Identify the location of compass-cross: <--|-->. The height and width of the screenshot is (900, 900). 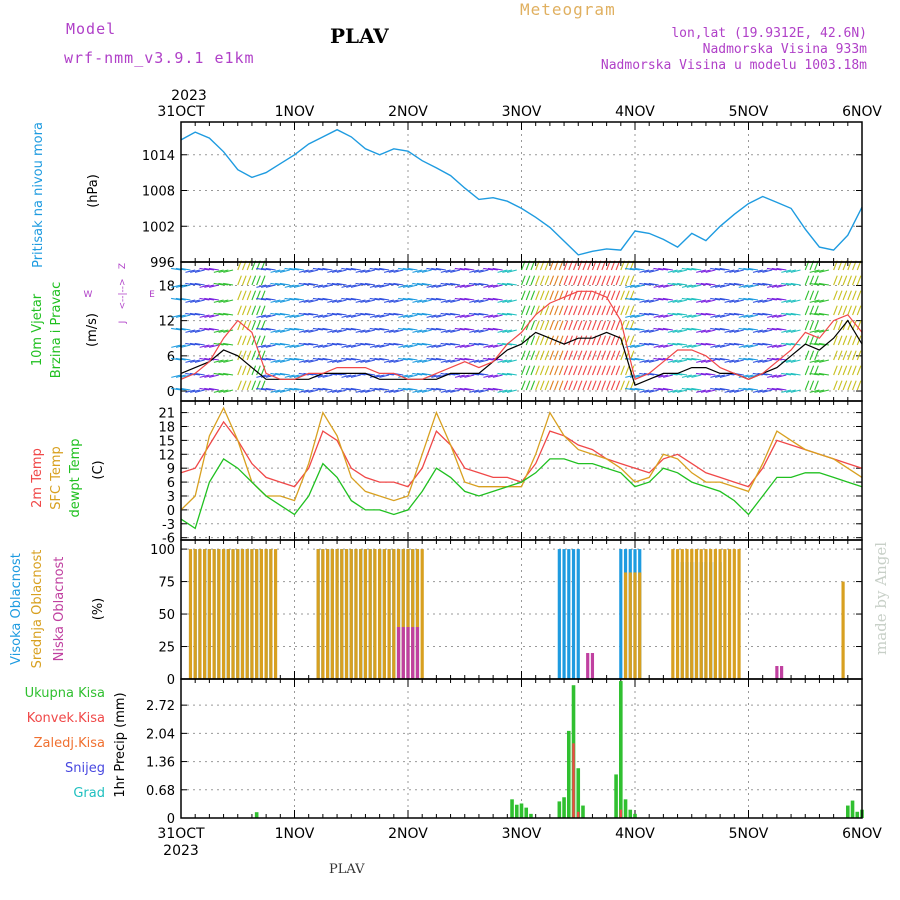
(123, 293).